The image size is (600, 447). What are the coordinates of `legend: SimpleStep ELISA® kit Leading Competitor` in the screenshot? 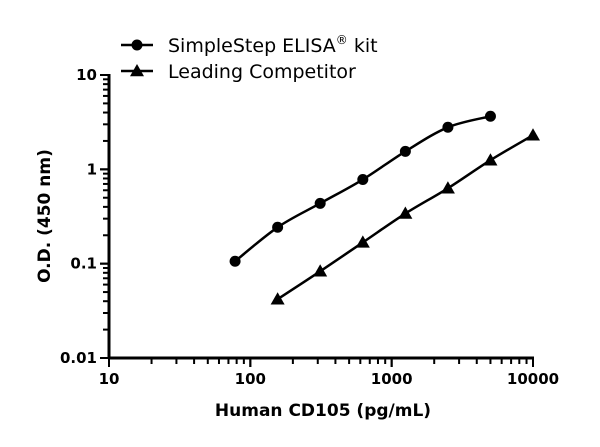 It's located at (249, 58).